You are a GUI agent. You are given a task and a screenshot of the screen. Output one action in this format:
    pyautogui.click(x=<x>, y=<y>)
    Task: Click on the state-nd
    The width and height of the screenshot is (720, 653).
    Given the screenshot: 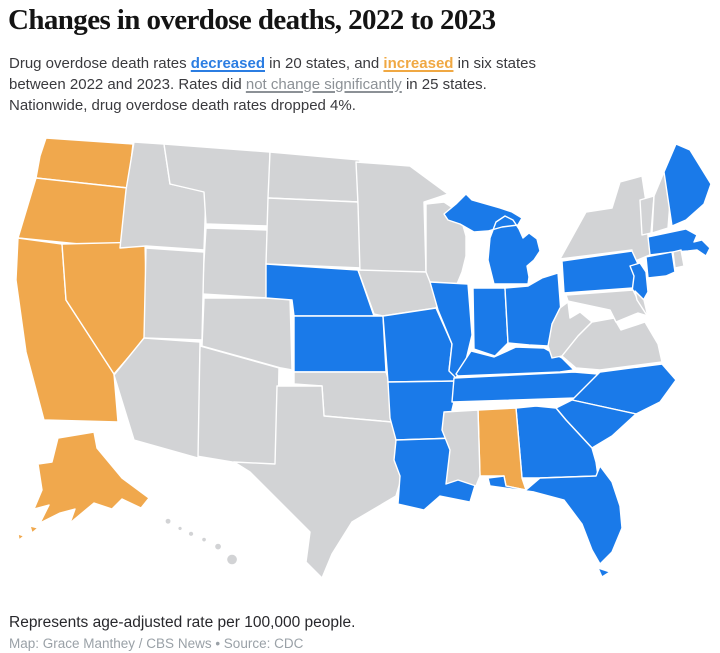 What is the action you would take?
    pyautogui.click(x=314, y=177)
    